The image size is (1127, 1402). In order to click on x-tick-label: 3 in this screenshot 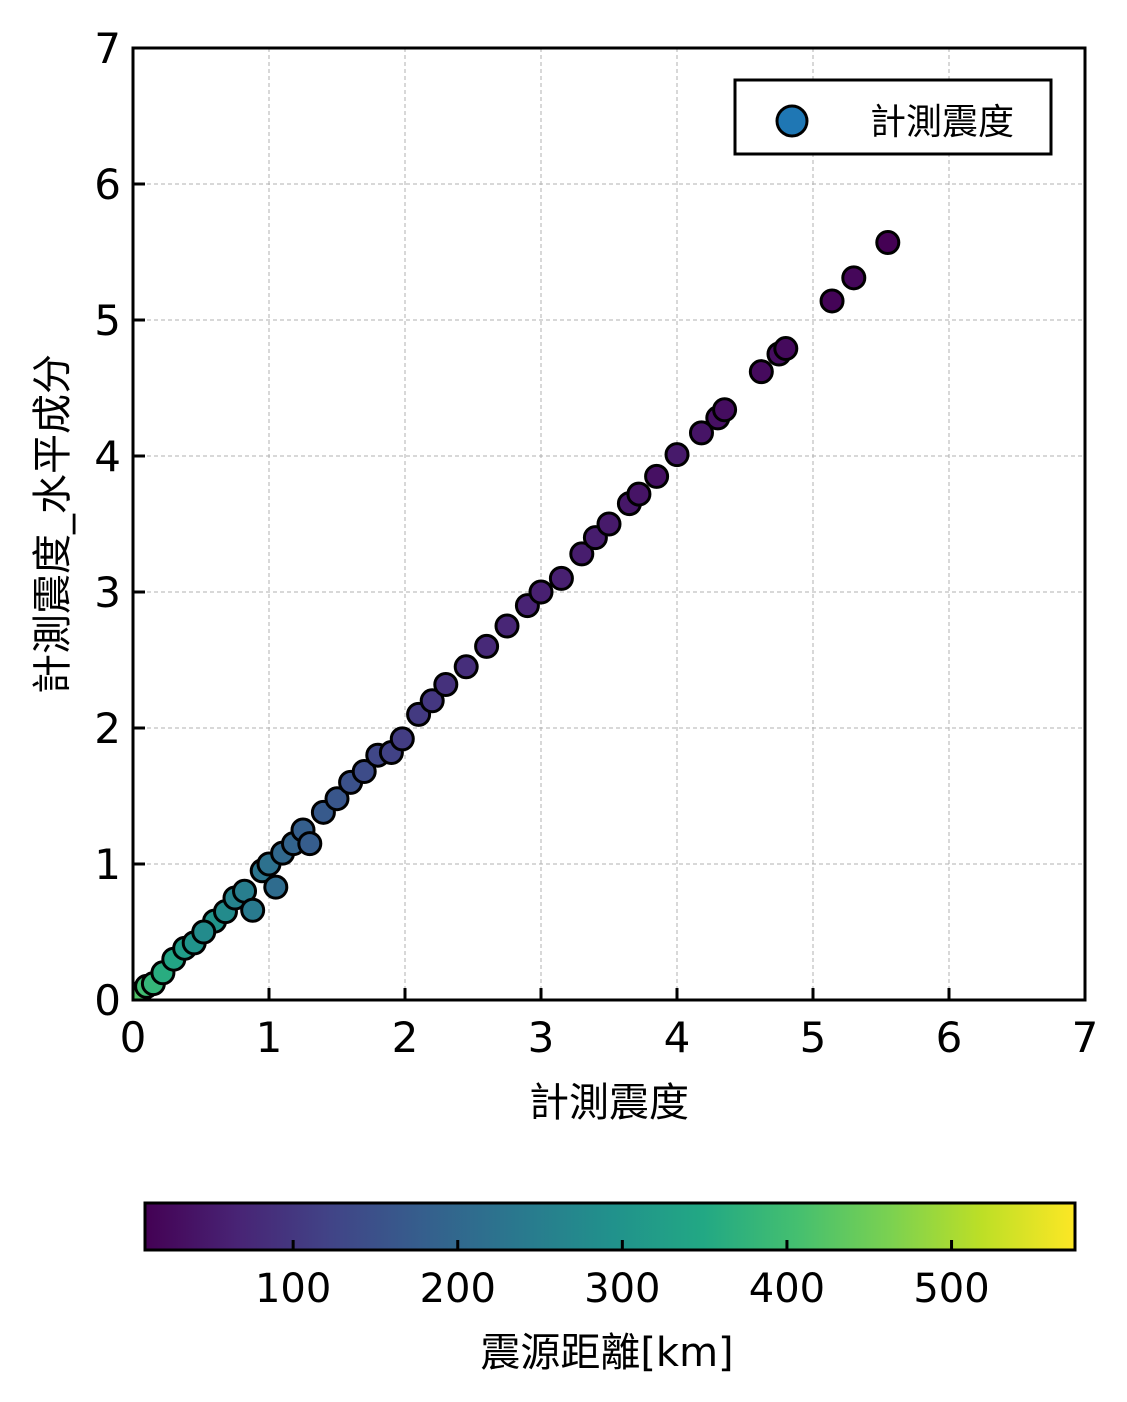, I will do `click(541, 1037)`.